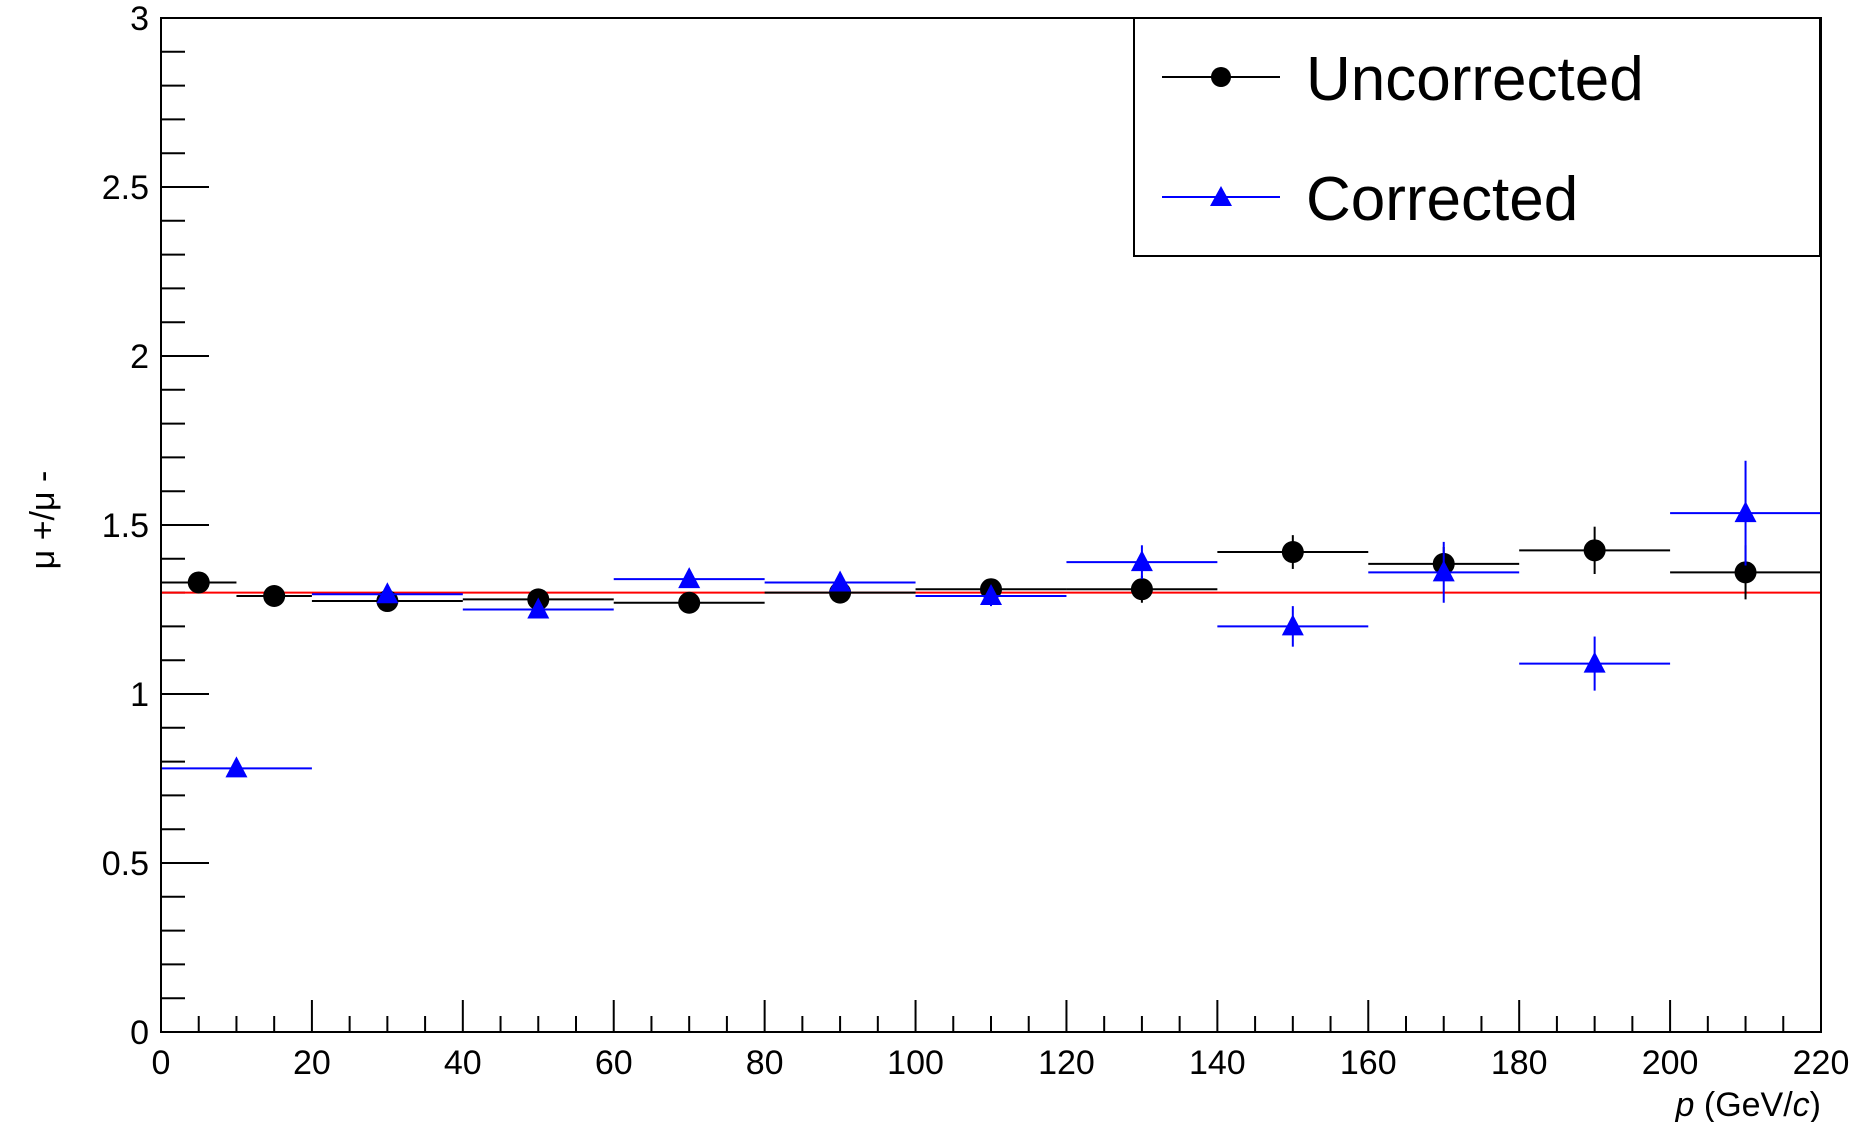 This screenshot has height=1122, width=1859. Describe the element at coordinates (1221, 196) in the screenshot. I see `legend-corrected-marker` at that location.